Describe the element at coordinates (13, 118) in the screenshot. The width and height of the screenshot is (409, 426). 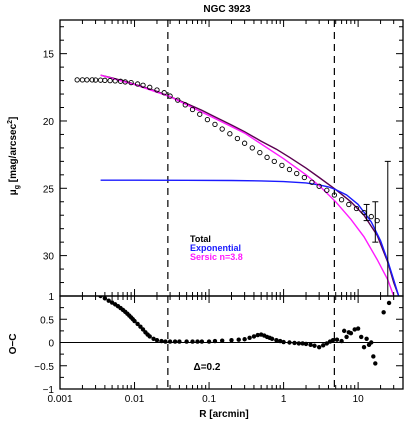
I see `y-label-end: ]` at that location.